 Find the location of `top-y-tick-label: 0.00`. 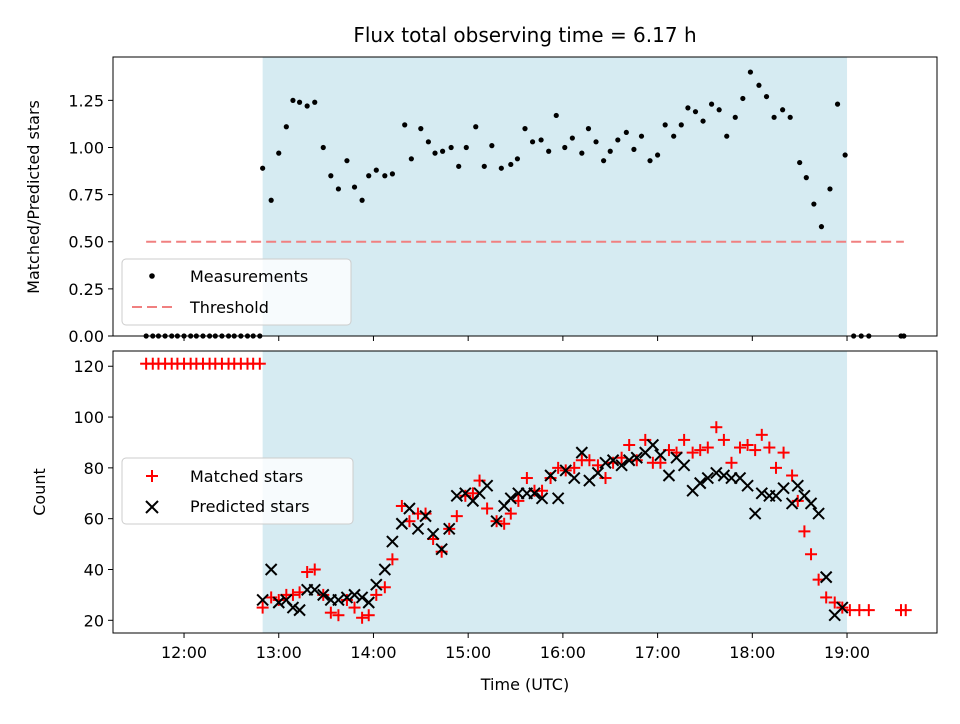

top-y-tick-label: 0.00 is located at coordinates (86, 336).